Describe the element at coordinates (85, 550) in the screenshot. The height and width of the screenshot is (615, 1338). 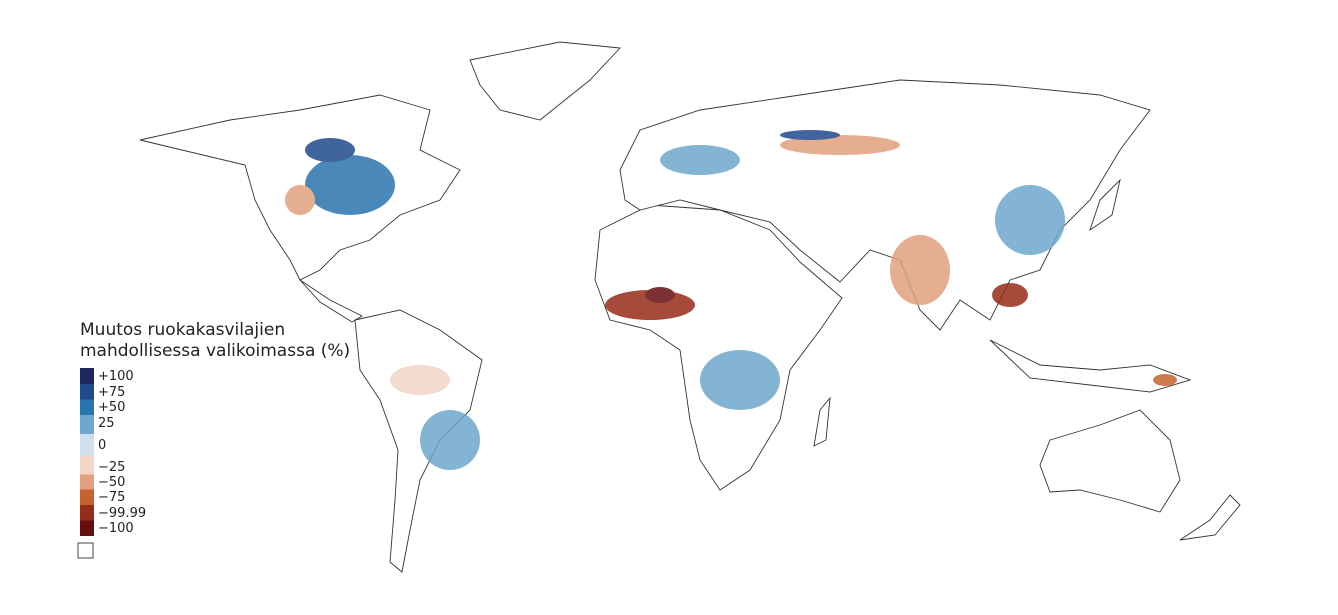
I see `no-data-swatch` at that location.